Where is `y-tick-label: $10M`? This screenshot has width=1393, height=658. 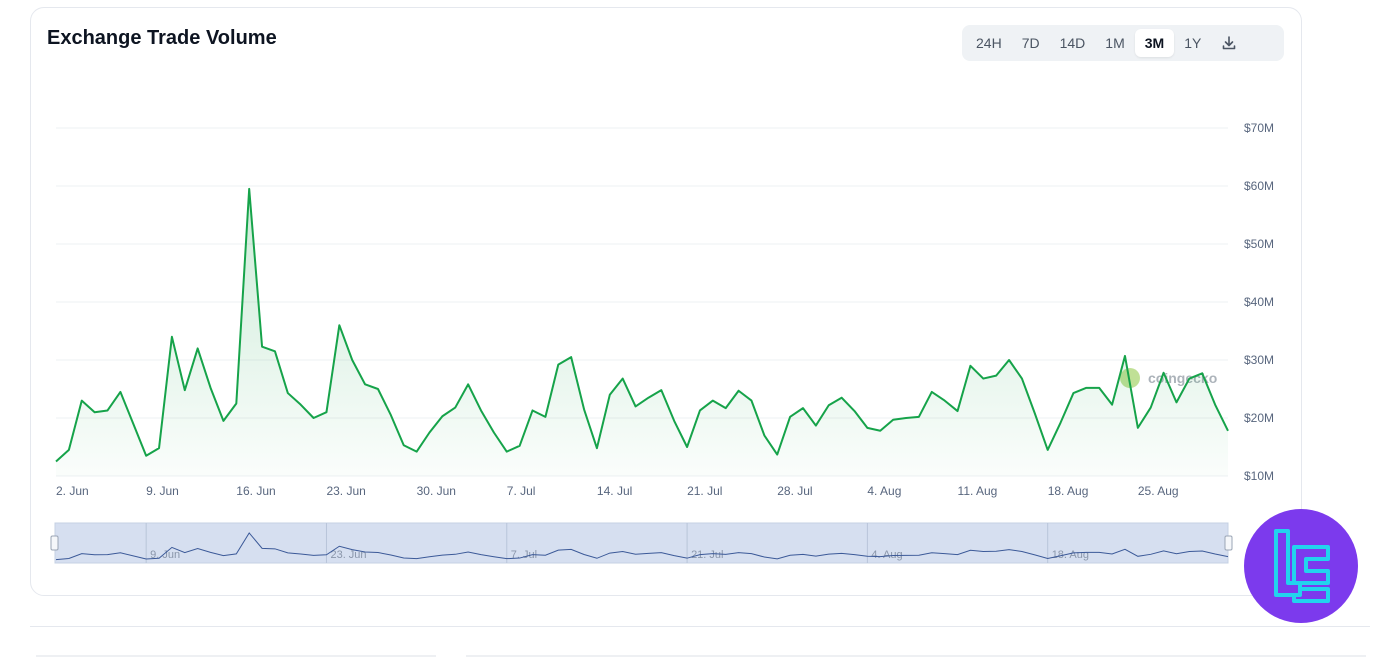
y-tick-label: $10M is located at coordinates (1259, 476).